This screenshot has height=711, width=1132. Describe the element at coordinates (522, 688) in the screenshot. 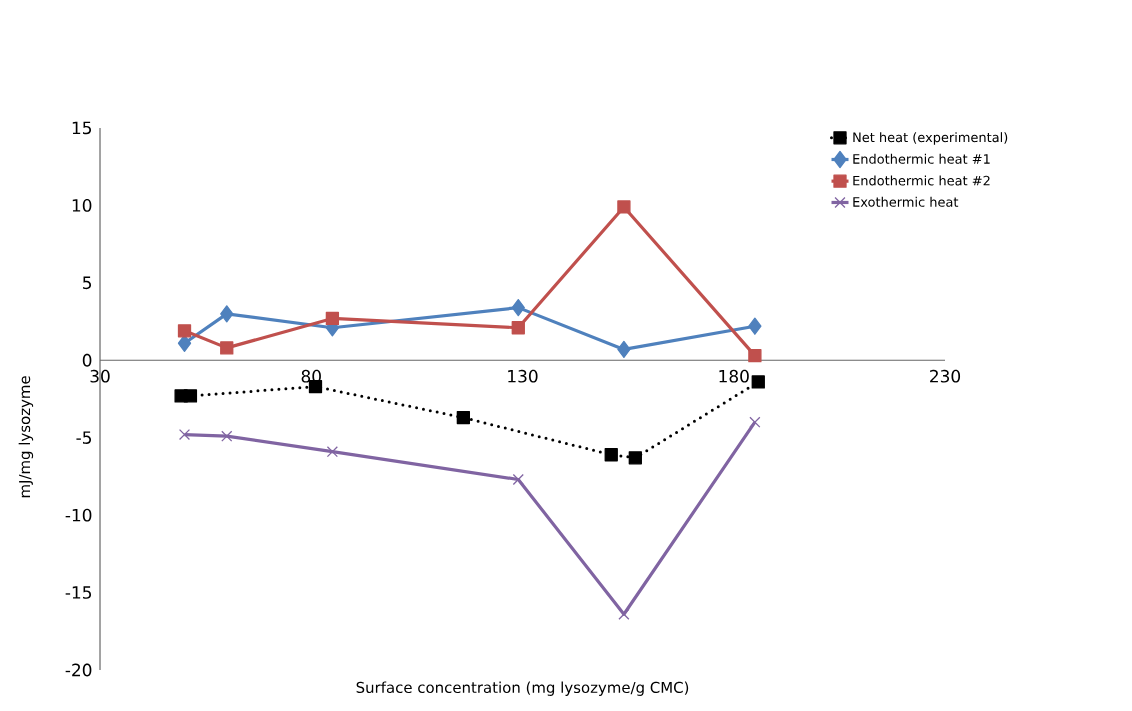

I see `x-axis-title: Surface concentration (mg lysozyme/g CMC)` at that location.